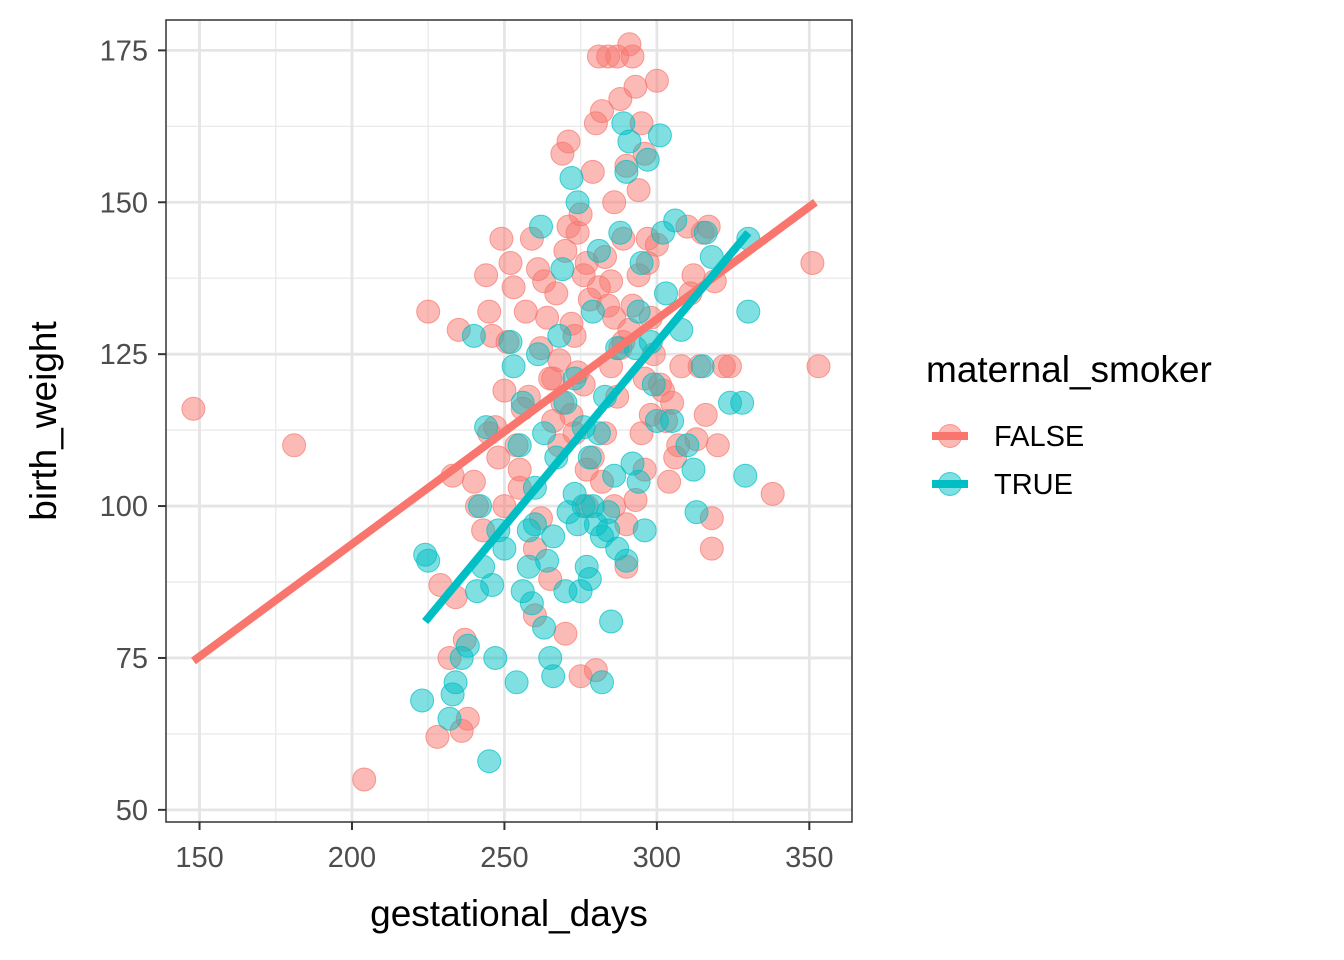  Describe the element at coordinates (124, 355) in the screenshot. I see `y-tick-label: 125` at that location.